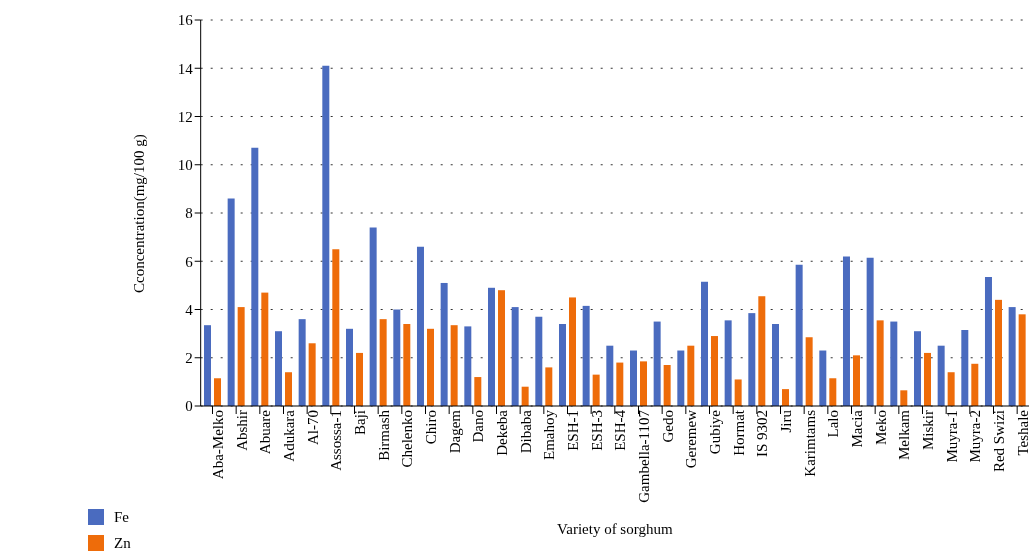  Describe the element at coordinates (762, 434) in the screenshot. I see `x-tick-label: IS 9302` at that location.